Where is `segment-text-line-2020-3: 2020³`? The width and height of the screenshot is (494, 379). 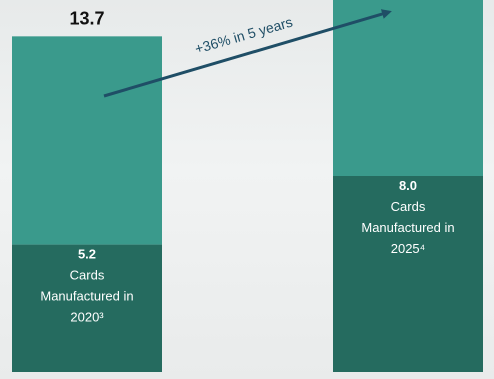 segment-text-line-2020-3: 2020³ is located at coordinates (87, 317).